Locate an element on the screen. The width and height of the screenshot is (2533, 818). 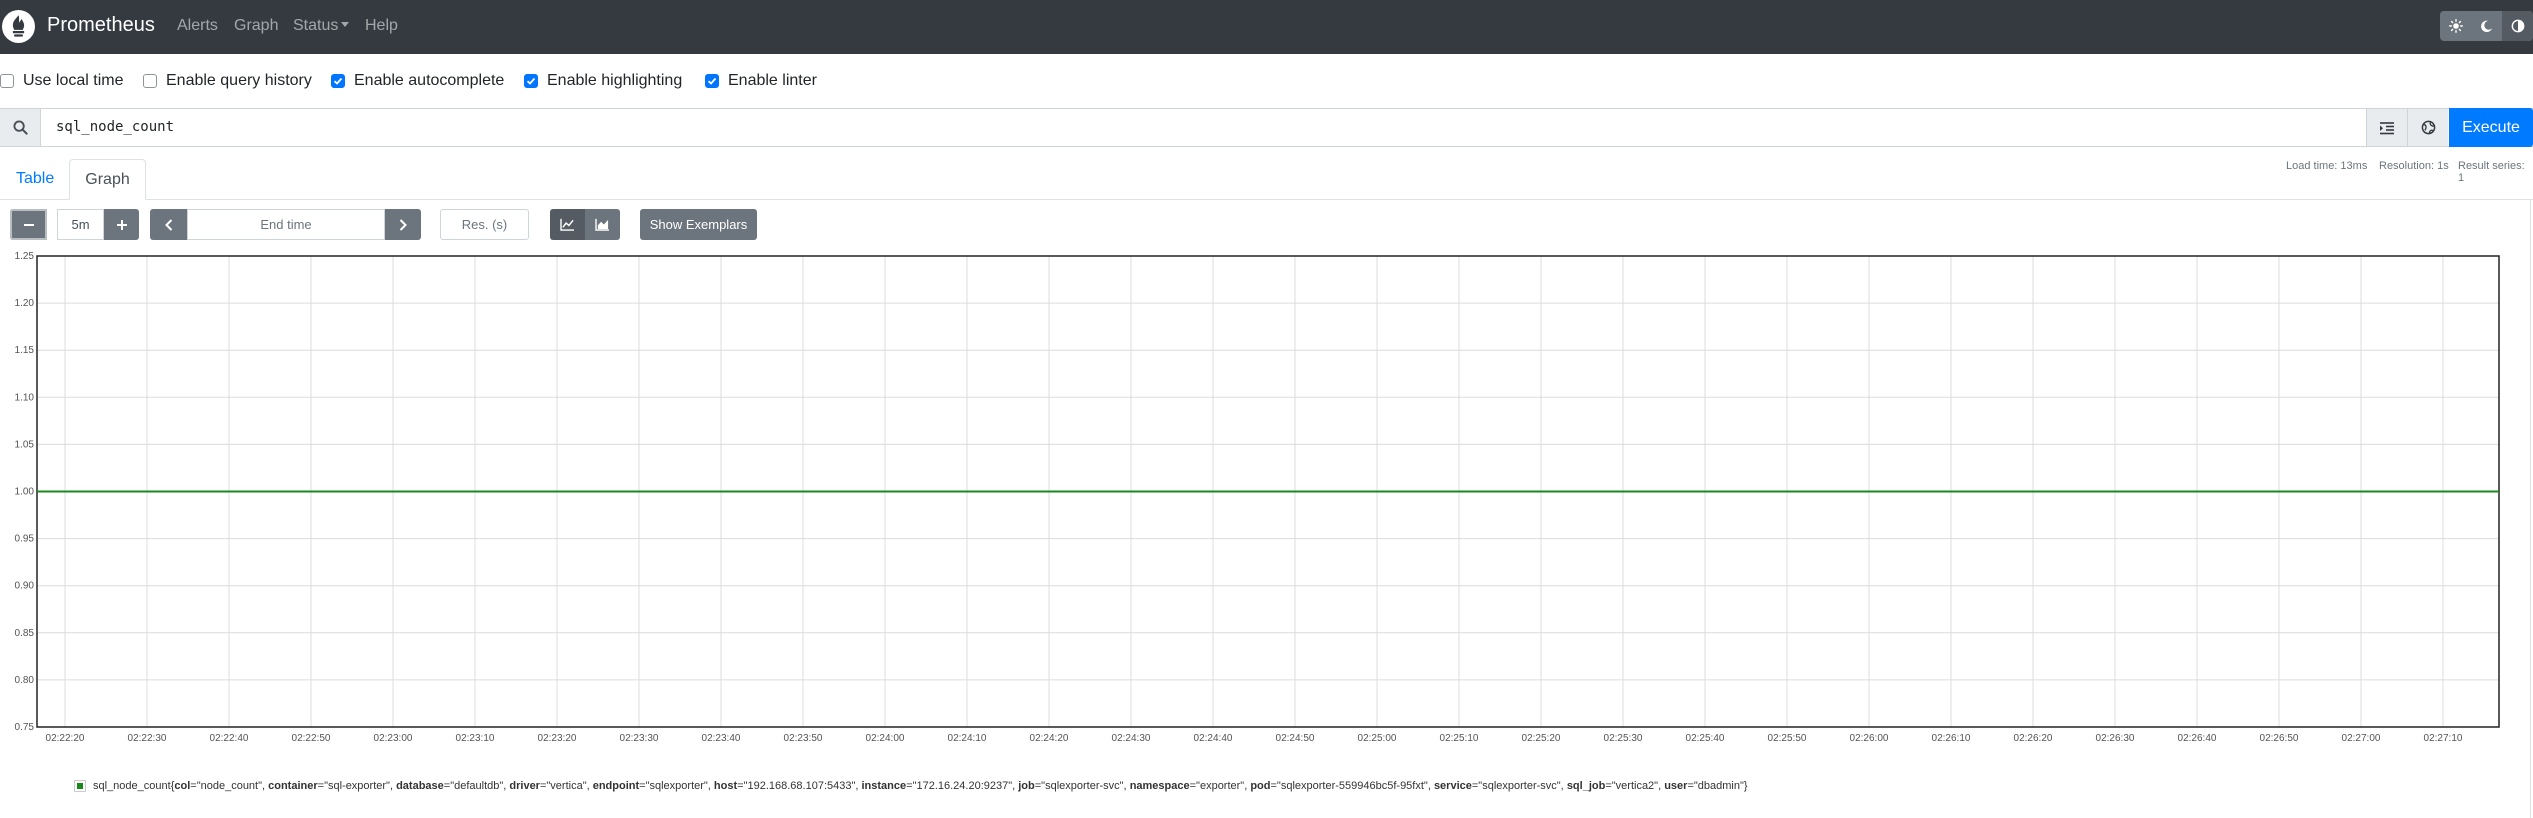
y-tick-label: 0.75 is located at coordinates (25, 727).